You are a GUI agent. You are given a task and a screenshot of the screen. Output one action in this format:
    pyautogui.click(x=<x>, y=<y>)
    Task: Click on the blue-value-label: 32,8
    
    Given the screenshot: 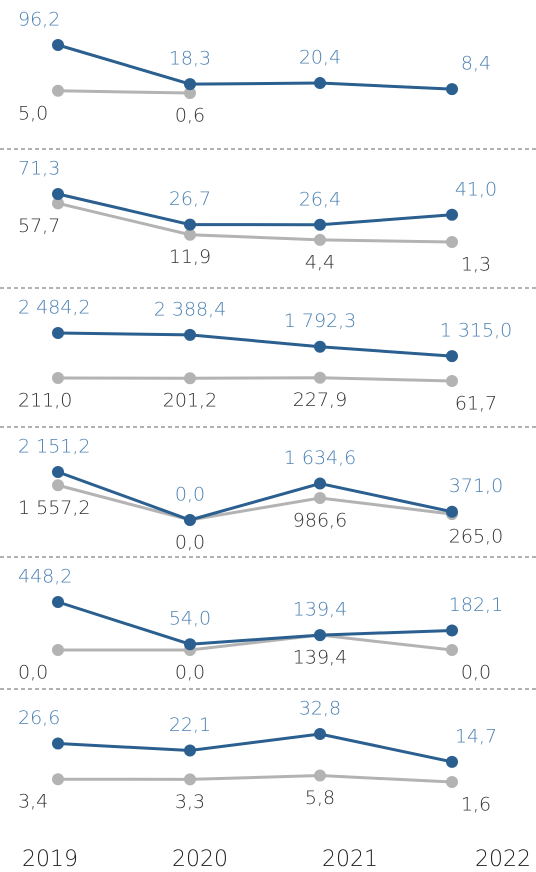 What is the action you would take?
    pyautogui.click(x=320, y=709)
    